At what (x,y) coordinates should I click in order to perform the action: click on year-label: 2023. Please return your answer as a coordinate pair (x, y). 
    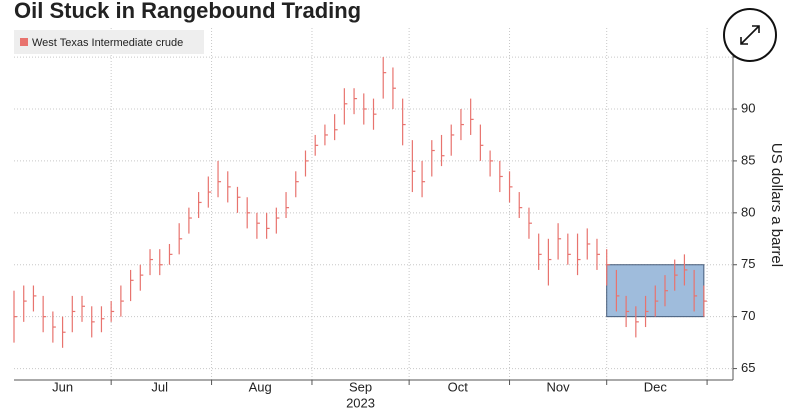
    Looking at the image, I should click on (360, 402).